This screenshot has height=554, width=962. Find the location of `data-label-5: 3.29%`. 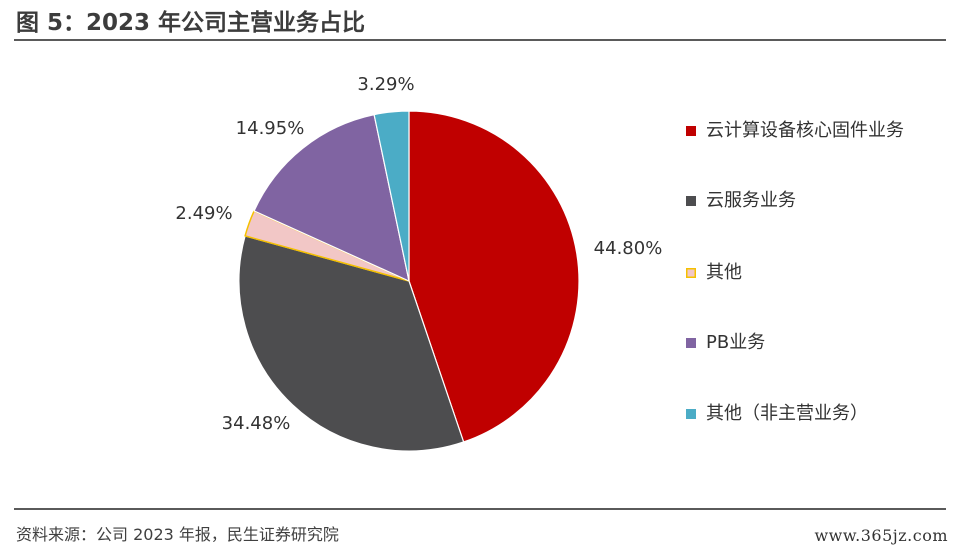

data-label-5: 3.29% is located at coordinates (385, 84).